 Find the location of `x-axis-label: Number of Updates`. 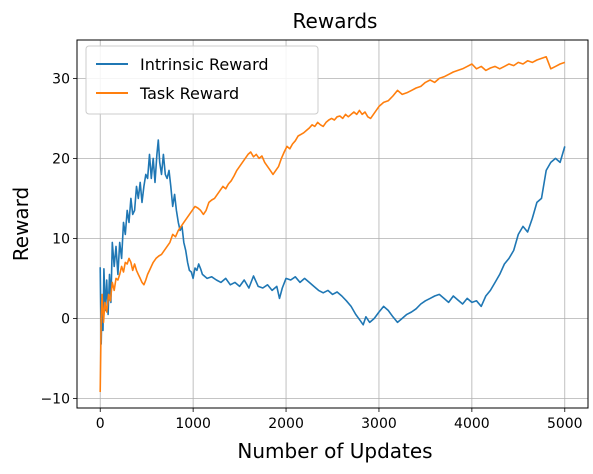

x-axis-label: Number of Updates is located at coordinates (334, 451).